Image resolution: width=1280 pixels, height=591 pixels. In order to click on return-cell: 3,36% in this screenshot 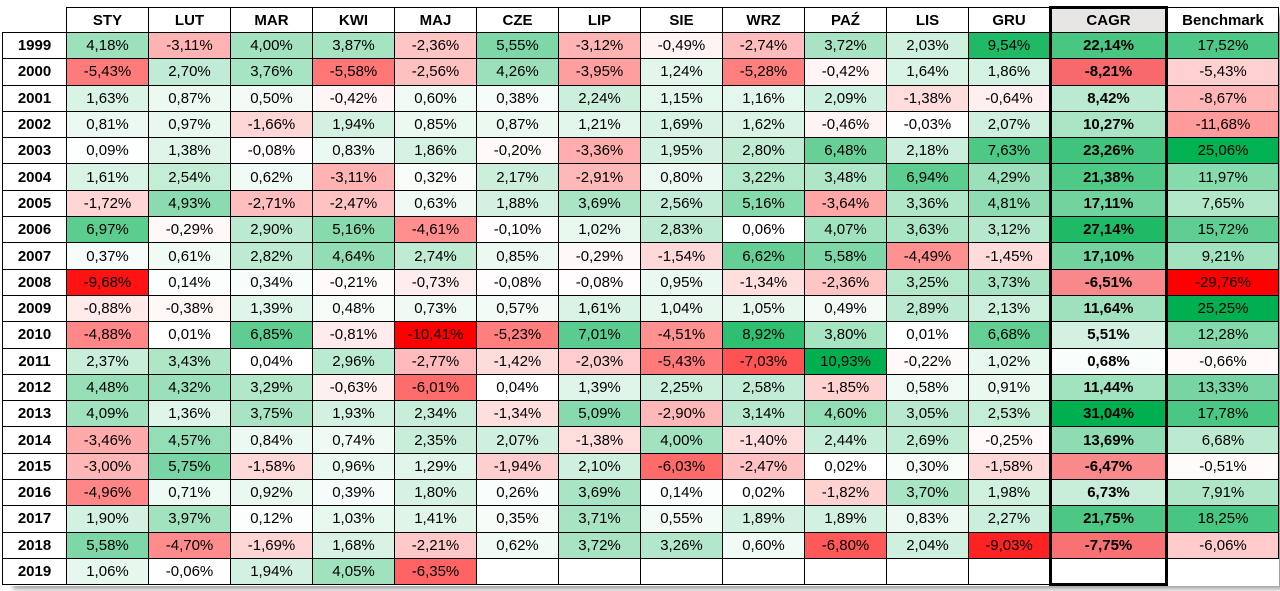, I will do `click(927, 203)`.